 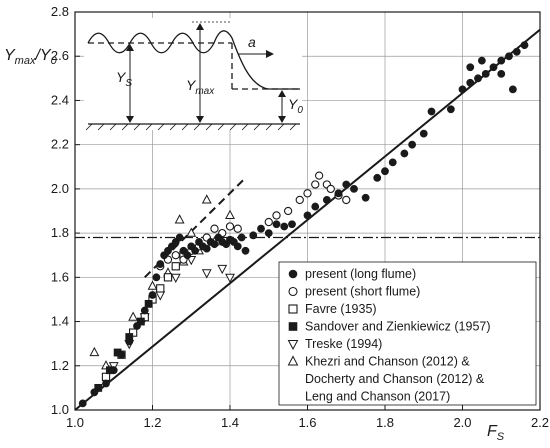 What do you see at coordinates (60, 365) in the screenshot?
I see `y-tick-label: 1.2` at bounding box center [60, 365].